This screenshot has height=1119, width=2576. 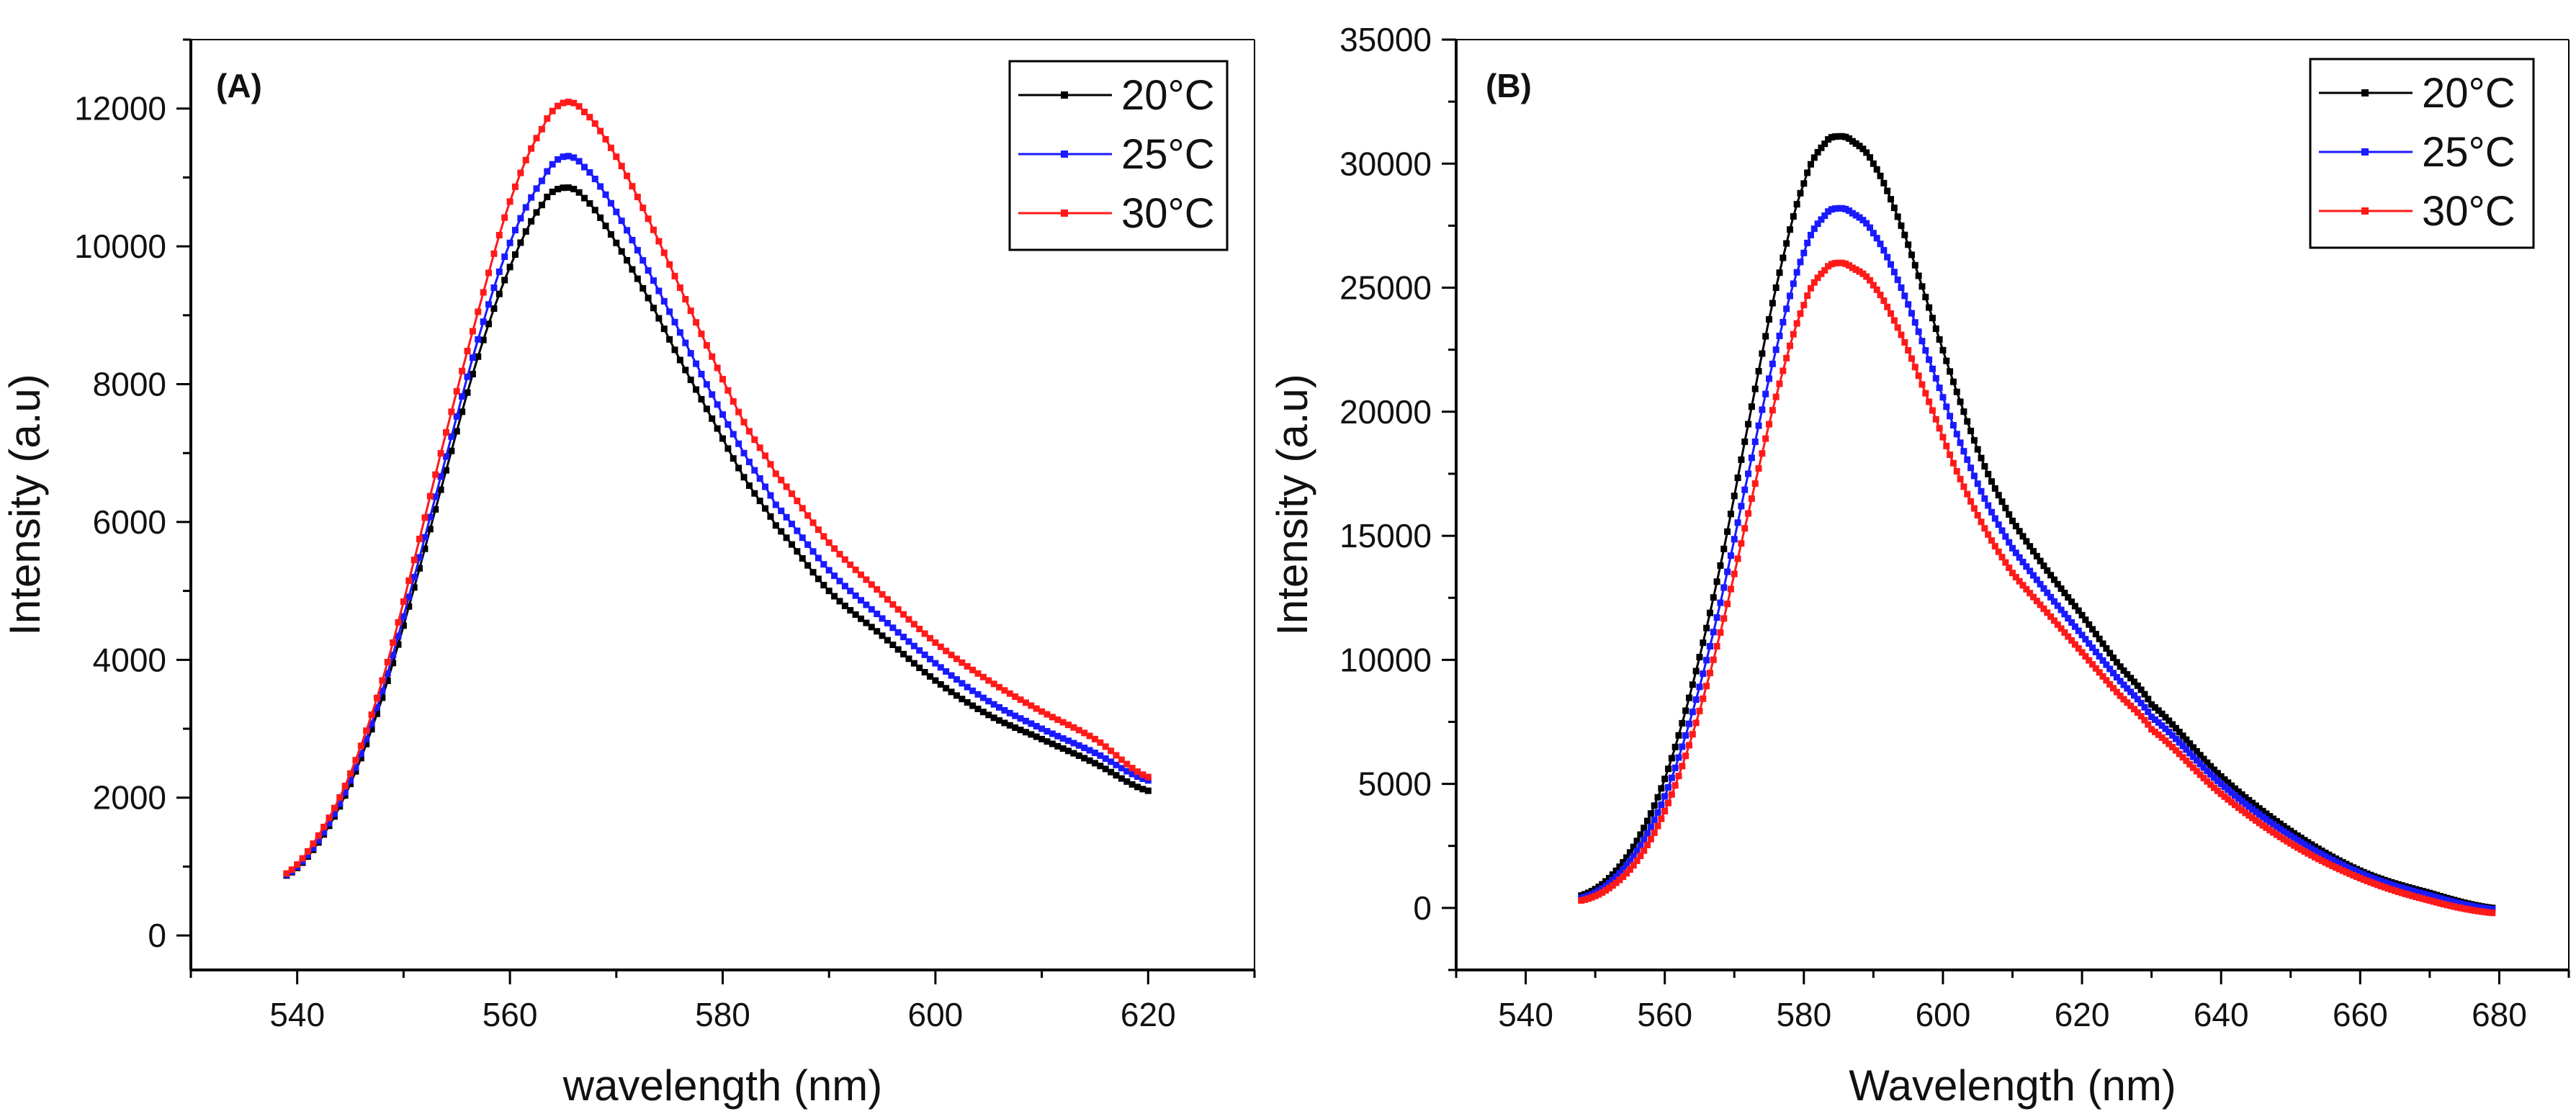 What do you see at coordinates (157, 935) in the screenshot?
I see `y-tick-label: 0` at bounding box center [157, 935].